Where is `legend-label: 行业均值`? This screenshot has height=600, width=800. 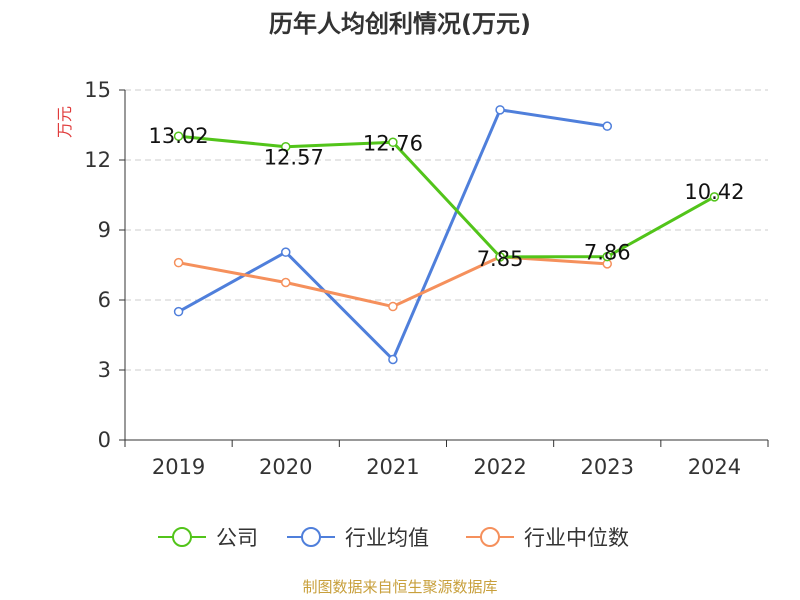 legend-label: 行业均值 is located at coordinates (387, 538).